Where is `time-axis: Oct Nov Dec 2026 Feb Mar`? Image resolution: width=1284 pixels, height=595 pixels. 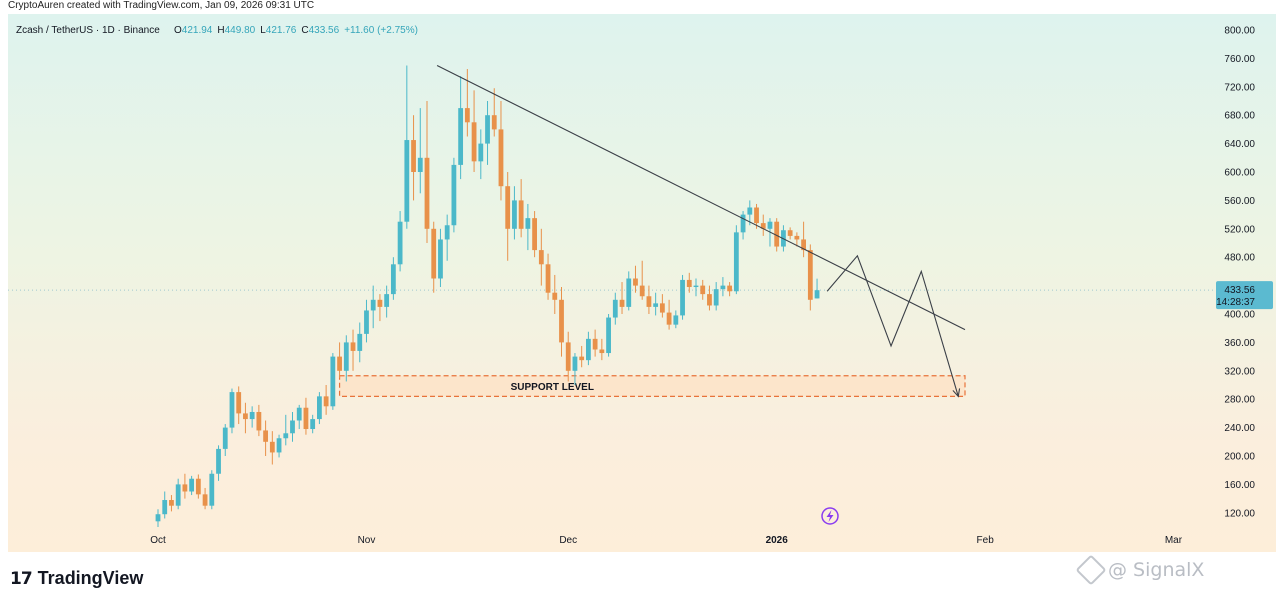
time-axis: Oct Nov Dec 2026 Feb Mar is located at coordinates (666, 540).